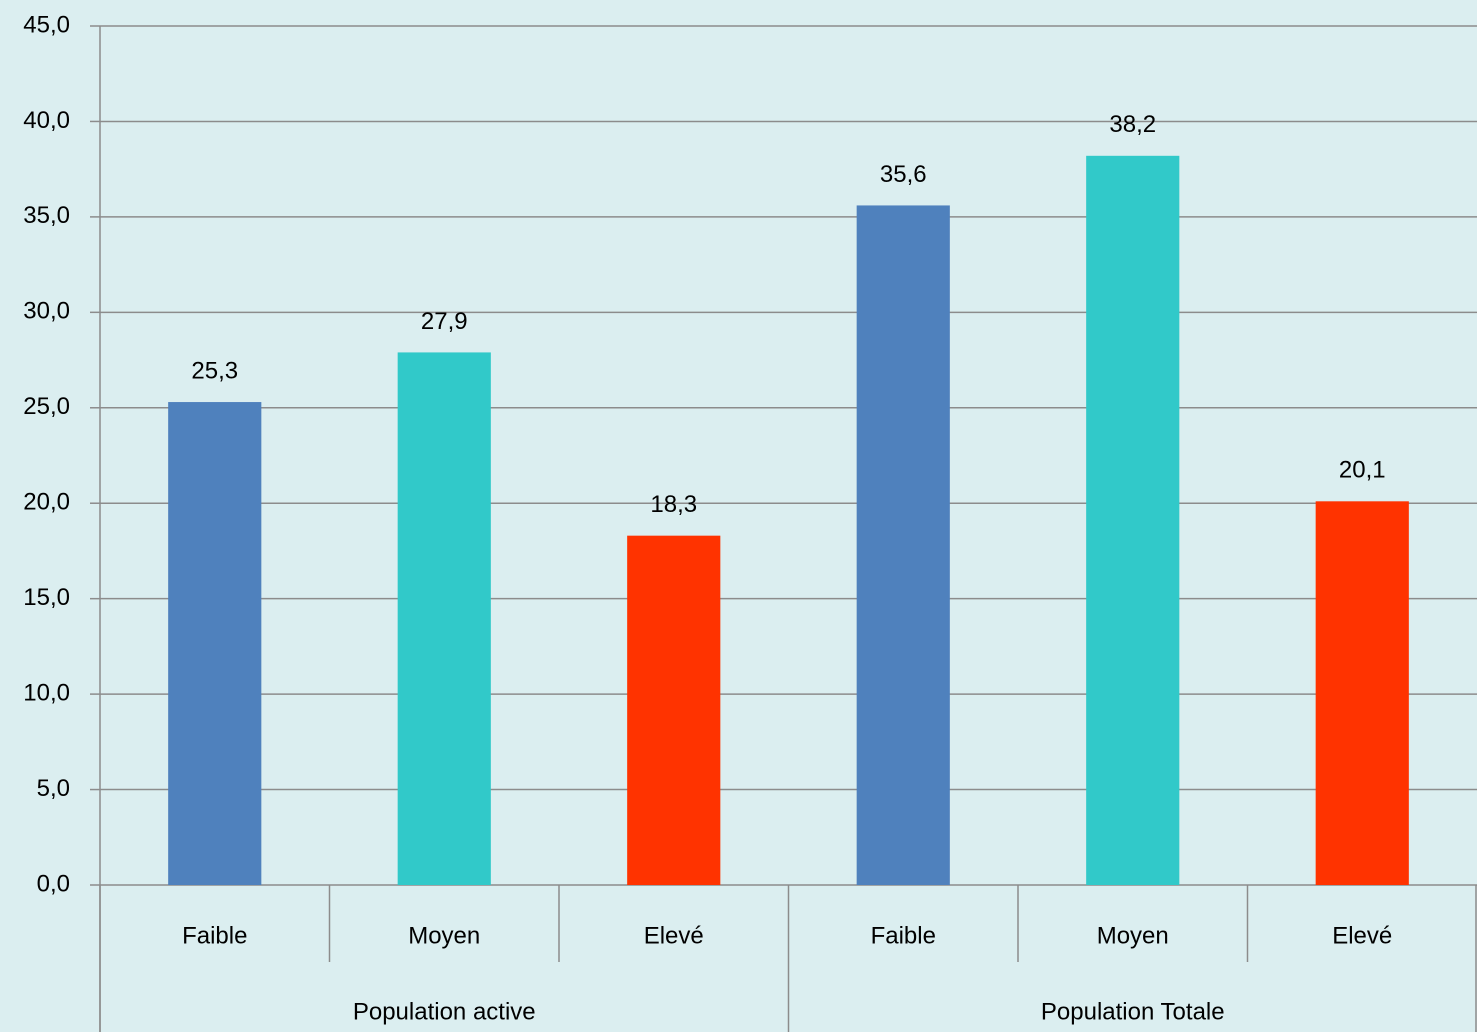 This screenshot has height=1032, width=1477. Describe the element at coordinates (46, 692) in the screenshot. I see `y-tick-label: 10,0` at that location.